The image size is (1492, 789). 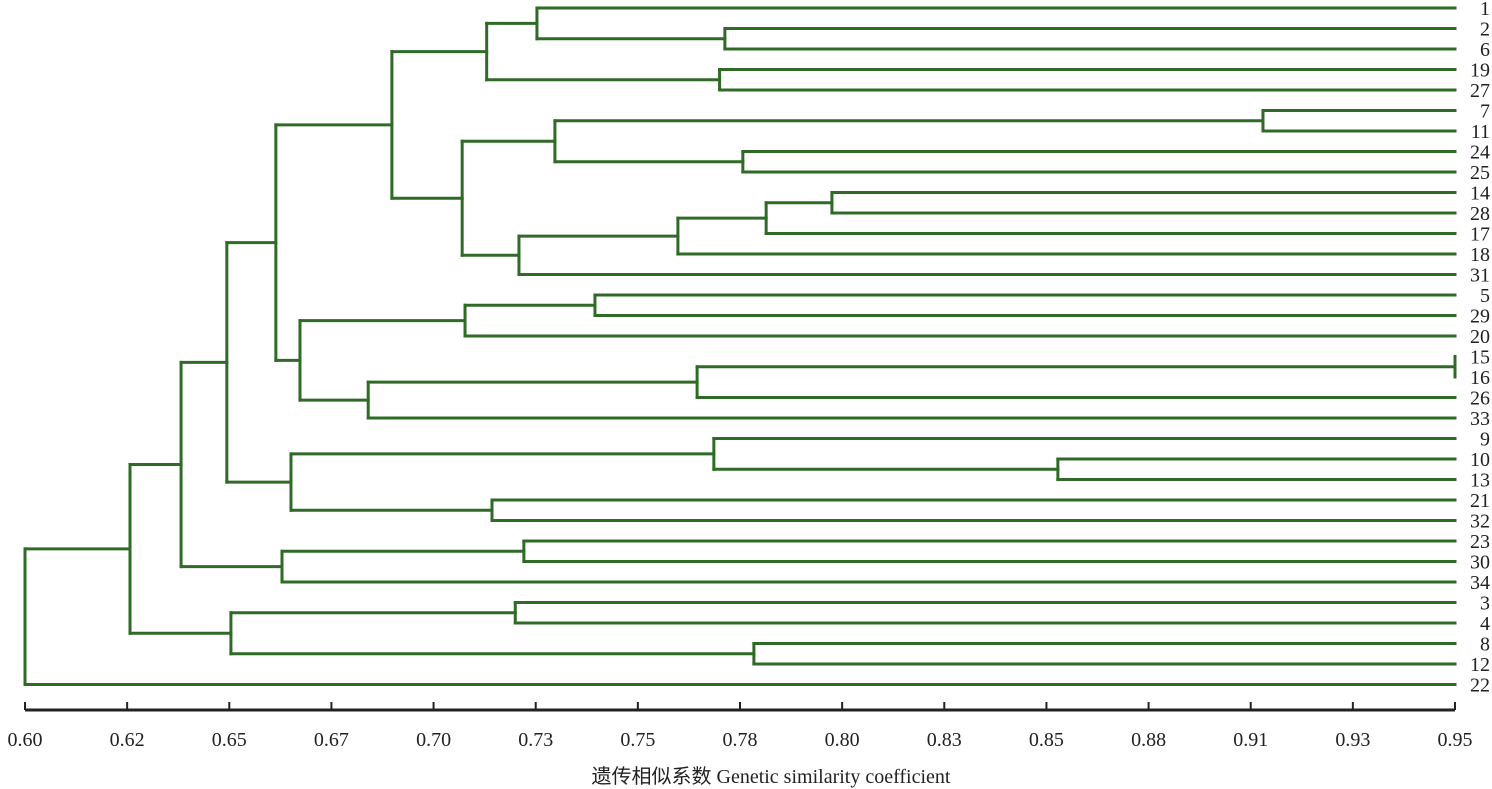 I want to click on x-tick-label: 0.88, so click(x=1148, y=740).